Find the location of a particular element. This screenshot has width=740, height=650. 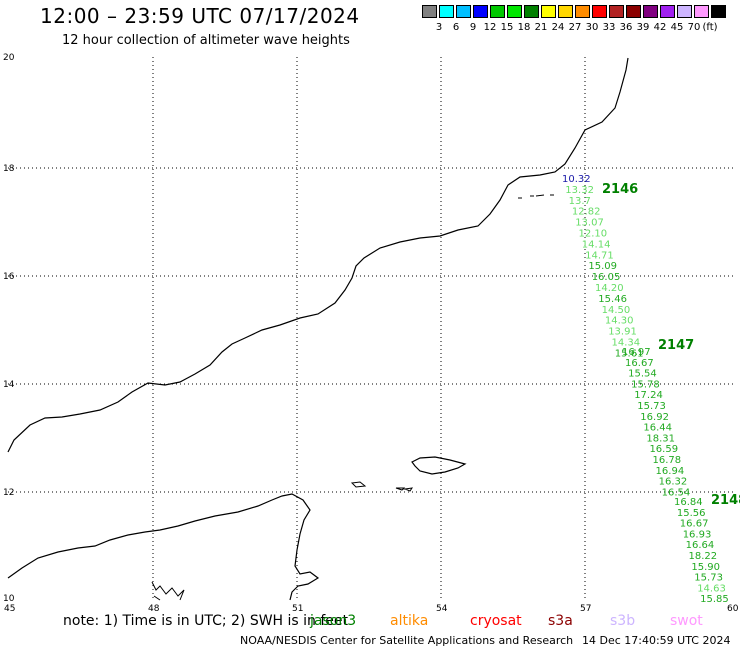

legend-tick: 27 is located at coordinates (575, 27).